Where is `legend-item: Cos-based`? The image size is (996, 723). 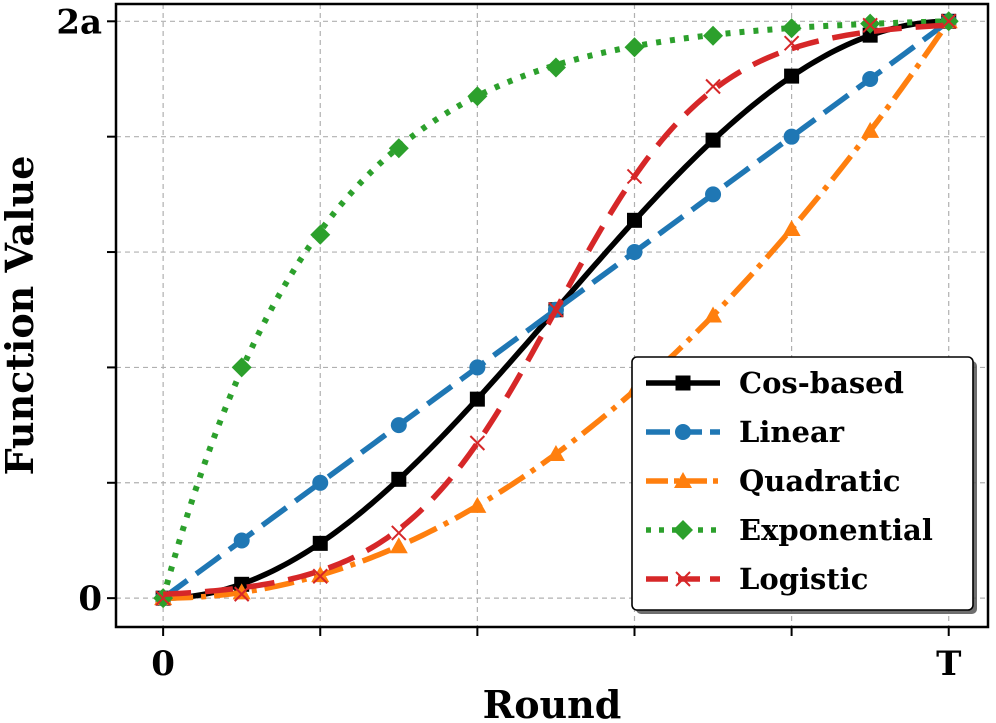
legend-item: Cos-based is located at coordinates (775, 383).